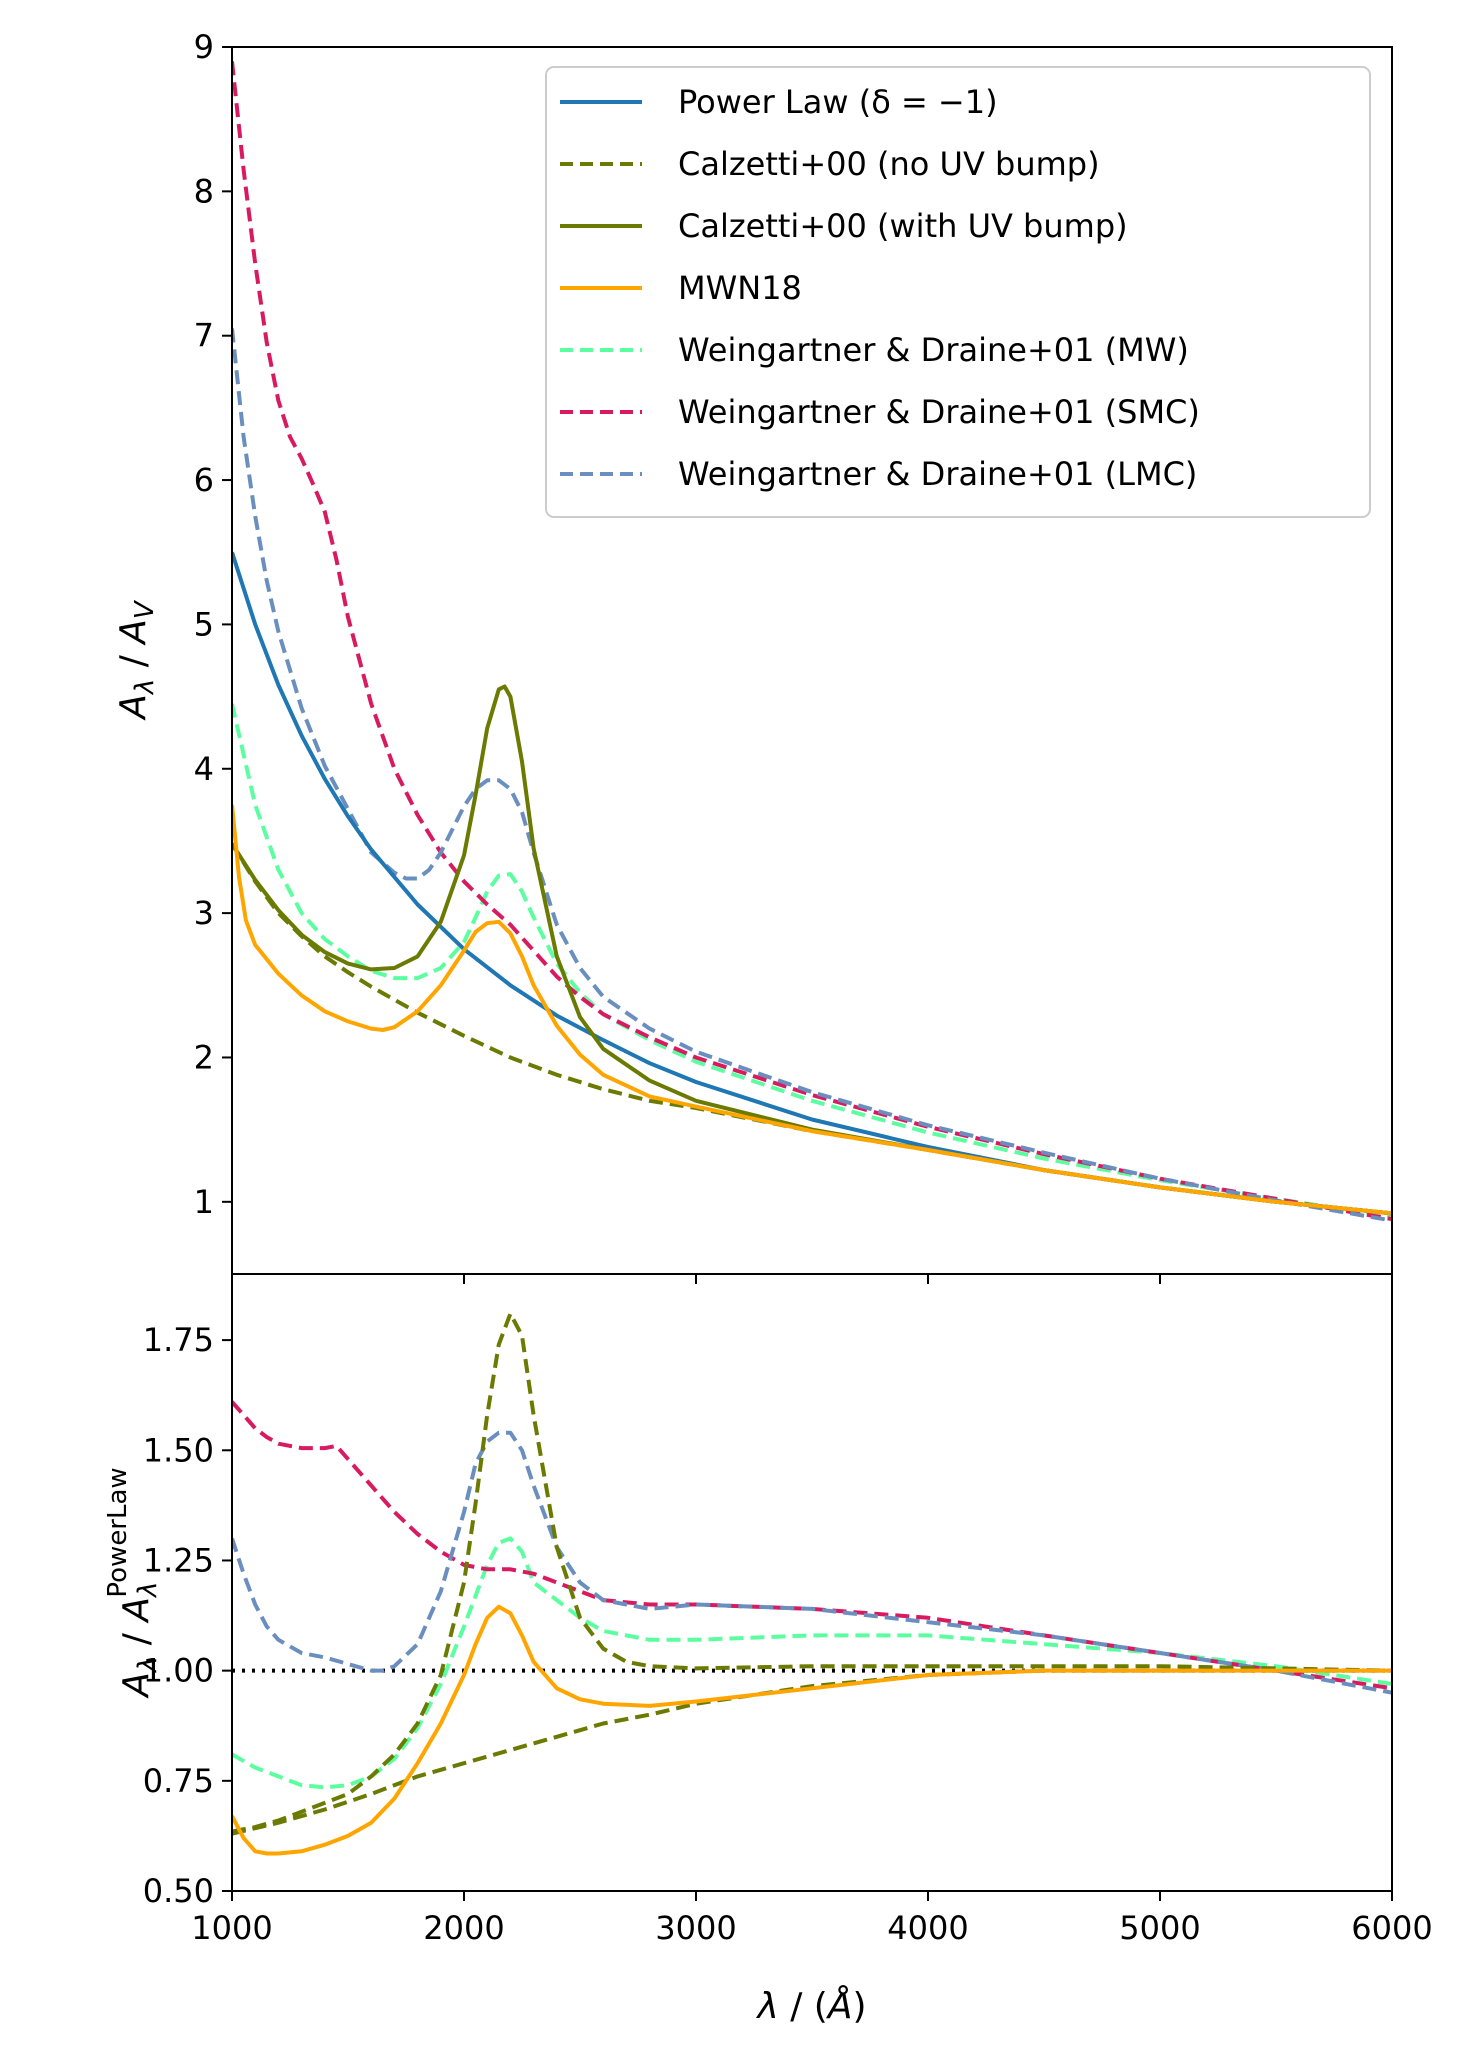 This screenshot has width=1478, height=2068. What do you see at coordinates (178, 1891) in the screenshot?
I see `bottom-ytick-label: 0.50` at bounding box center [178, 1891].